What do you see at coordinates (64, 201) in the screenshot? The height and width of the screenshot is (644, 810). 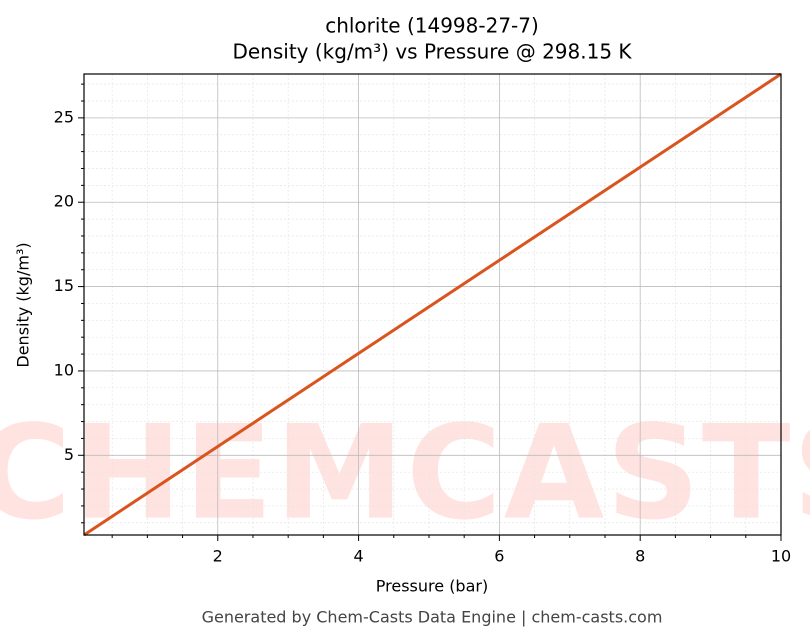 I see `y-tick-label: 20` at bounding box center [64, 201].